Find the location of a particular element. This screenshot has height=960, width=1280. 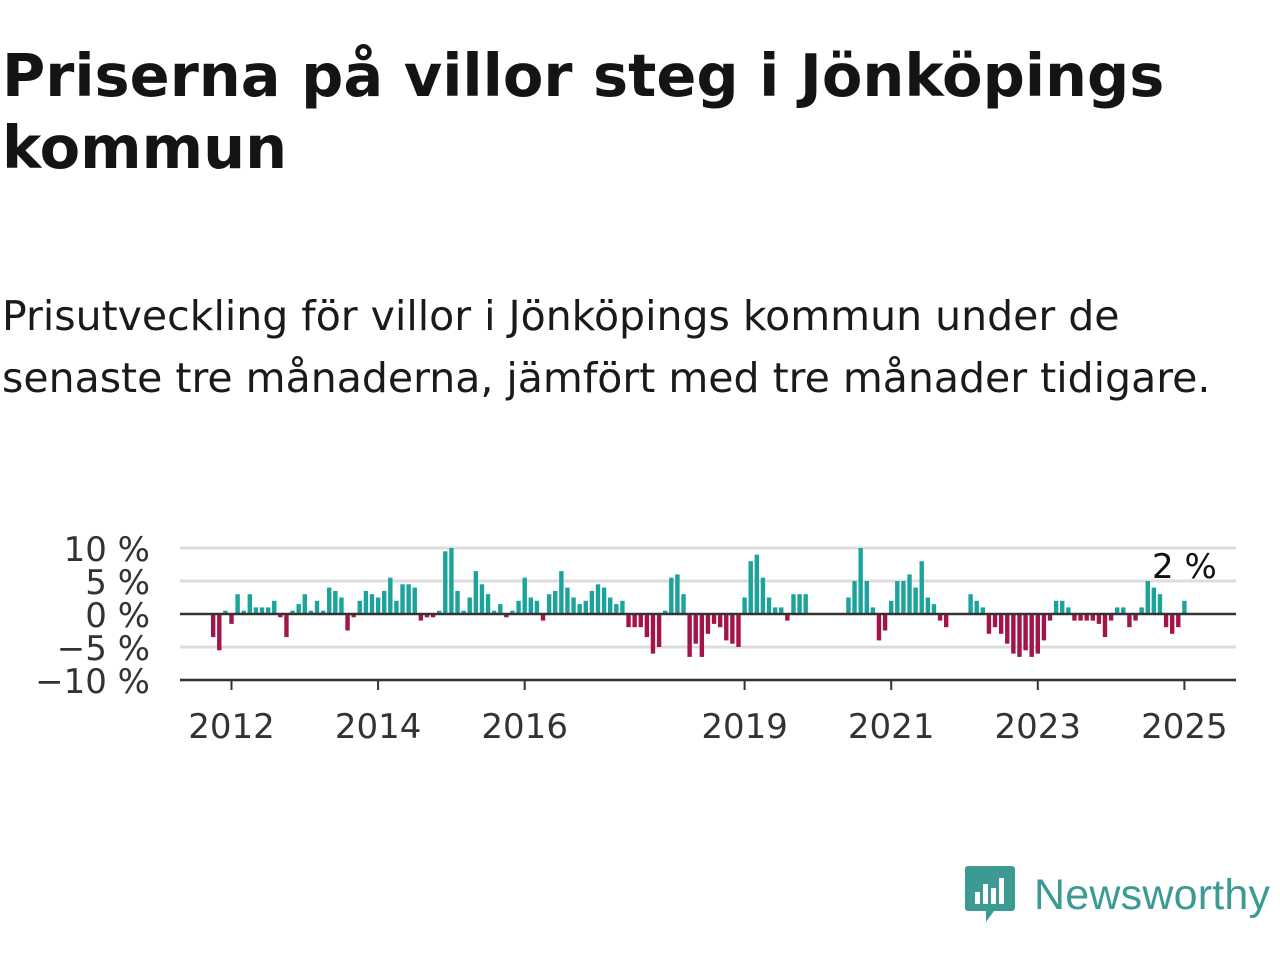

newsworthy-logo-icon is located at coordinates (990, 894).